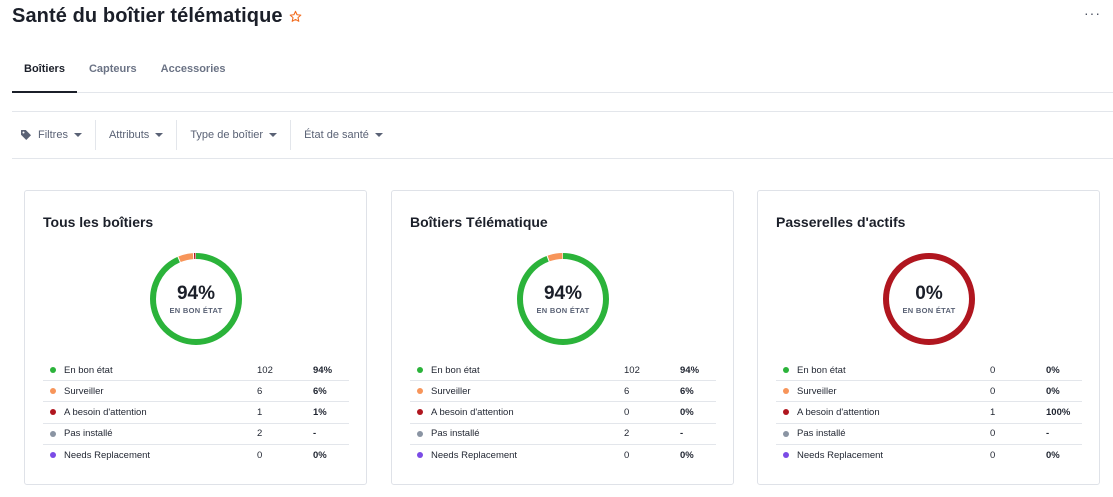  I want to click on filter-label: Type de boîtier, so click(227, 135).